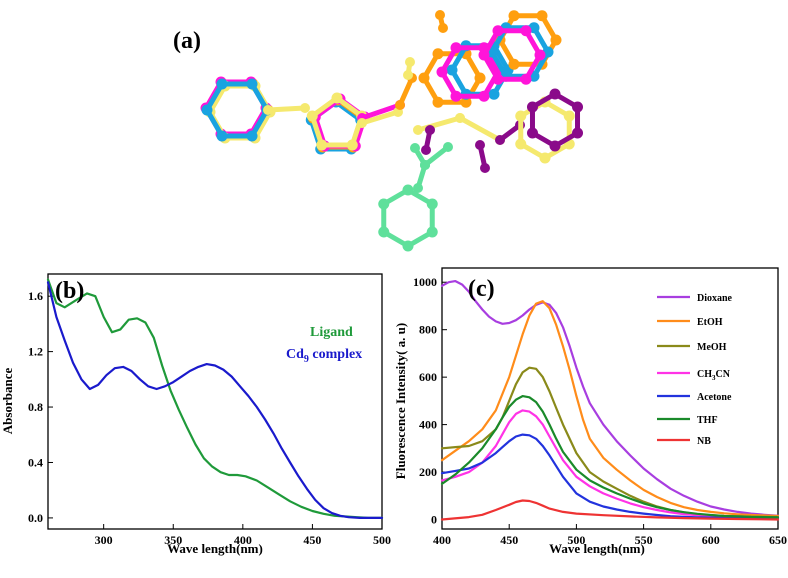 The width and height of the screenshot is (788, 578). What do you see at coordinates (35, 296) in the screenshot?
I see `chart-b-ytick-label: 1.6` at bounding box center [35, 296].